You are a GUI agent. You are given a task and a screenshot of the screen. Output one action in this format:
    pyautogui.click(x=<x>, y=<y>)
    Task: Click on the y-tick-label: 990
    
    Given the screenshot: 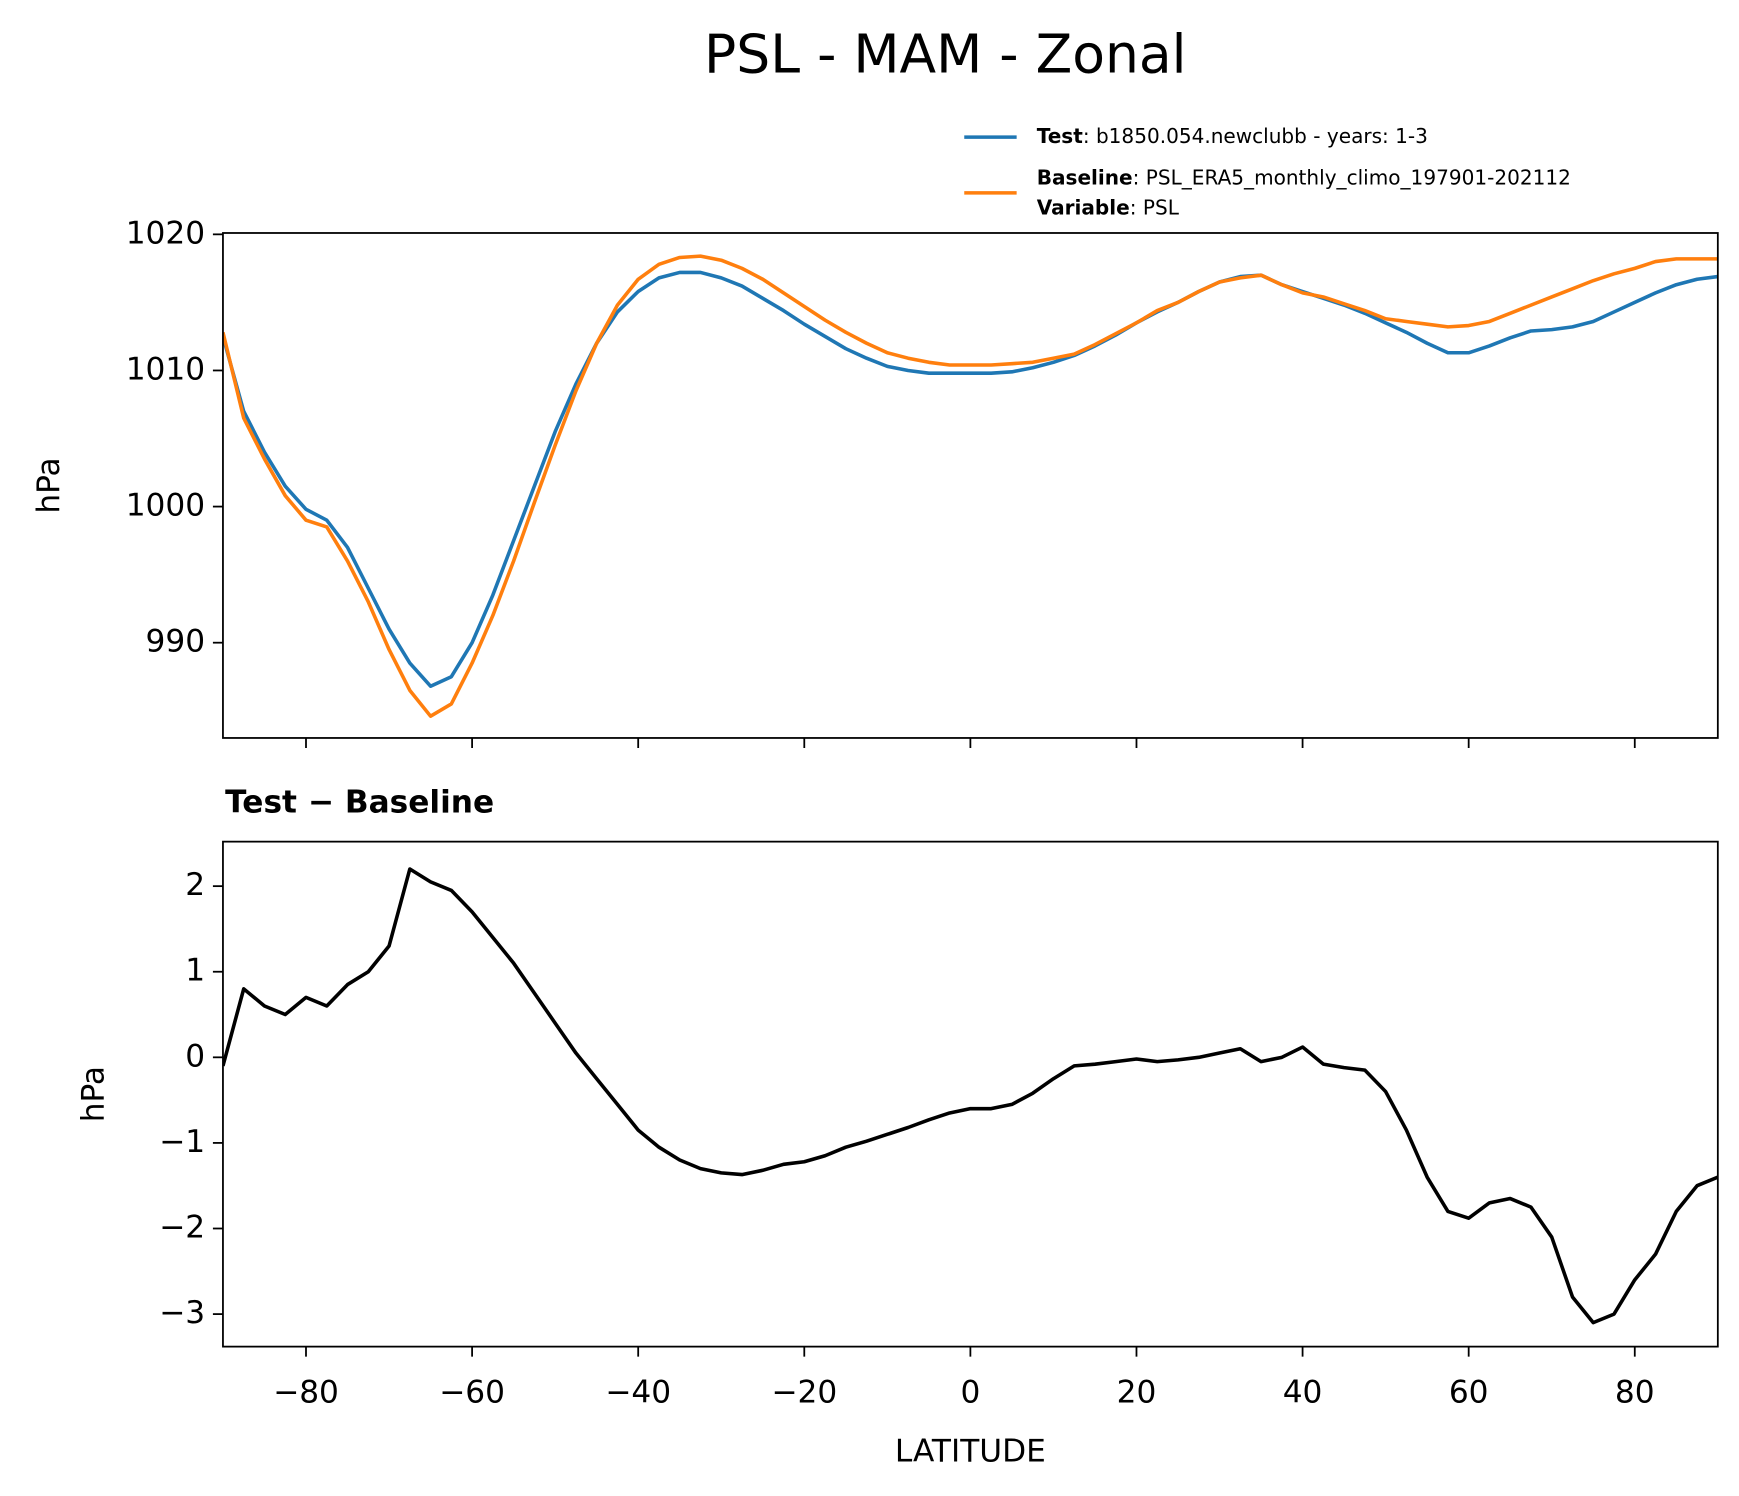 What is the action you would take?
    pyautogui.click(x=176, y=642)
    